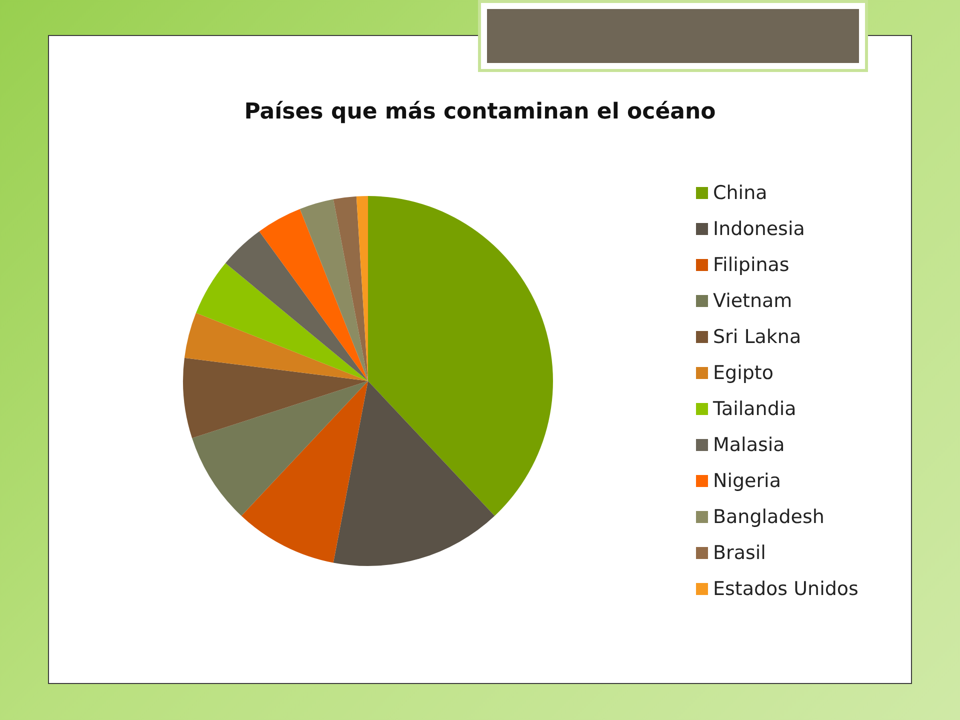  What do you see at coordinates (757, 337) in the screenshot?
I see `legend-label: Sri Lakna` at bounding box center [757, 337].